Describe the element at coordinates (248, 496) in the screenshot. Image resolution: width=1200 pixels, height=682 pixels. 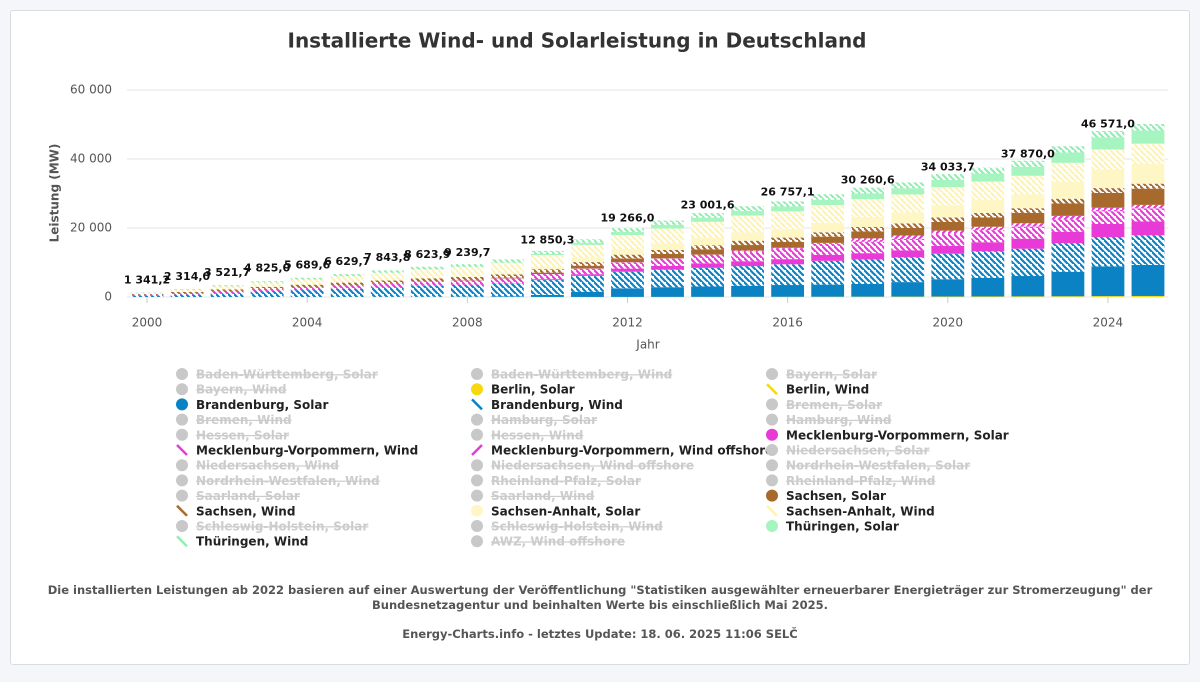
I see `legend-label: Saarland, Solar` at that location.